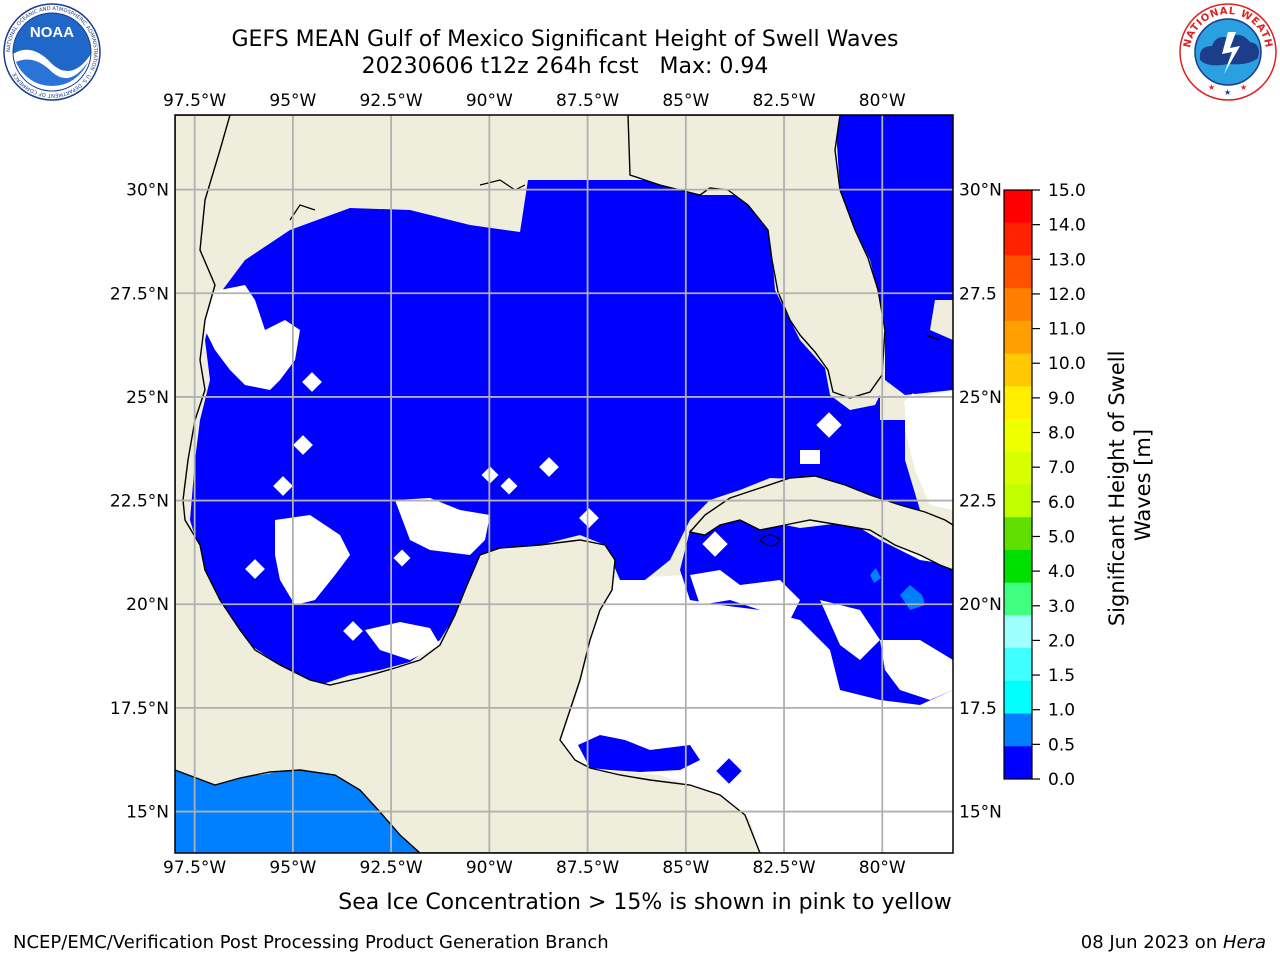  What do you see at coordinates (565, 66) in the screenshot?
I see `chart-subtitle: 20230606 t12z 264h fcst Max: 0.94` at bounding box center [565, 66].